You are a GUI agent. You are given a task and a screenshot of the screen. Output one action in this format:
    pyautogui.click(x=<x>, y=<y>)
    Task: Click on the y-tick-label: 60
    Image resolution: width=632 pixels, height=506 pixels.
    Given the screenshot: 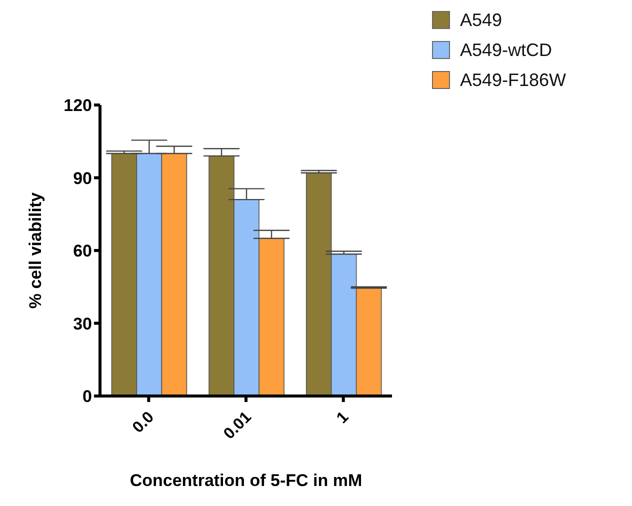 What is the action you would take?
    pyautogui.click(x=82, y=251)
    